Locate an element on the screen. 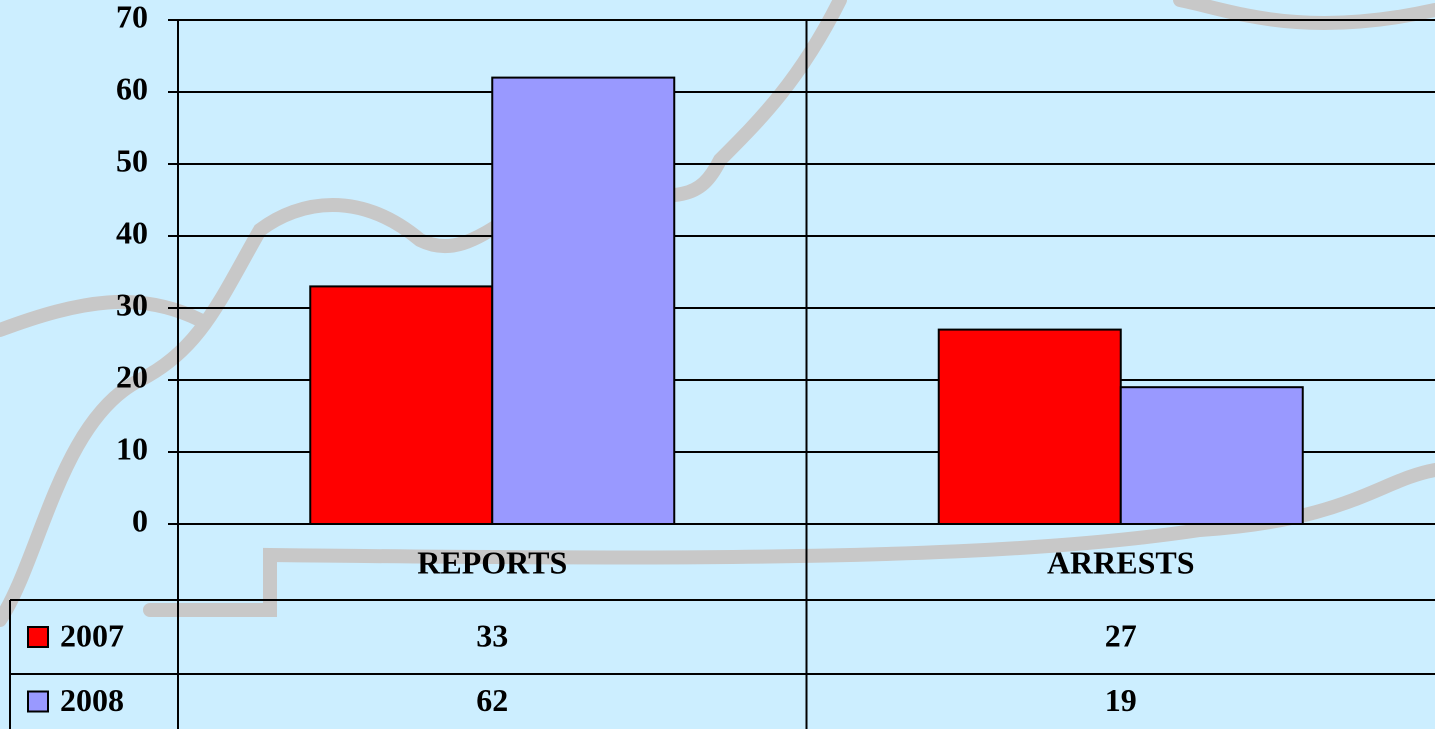  y-tick-label: 40 is located at coordinates (132, 232).